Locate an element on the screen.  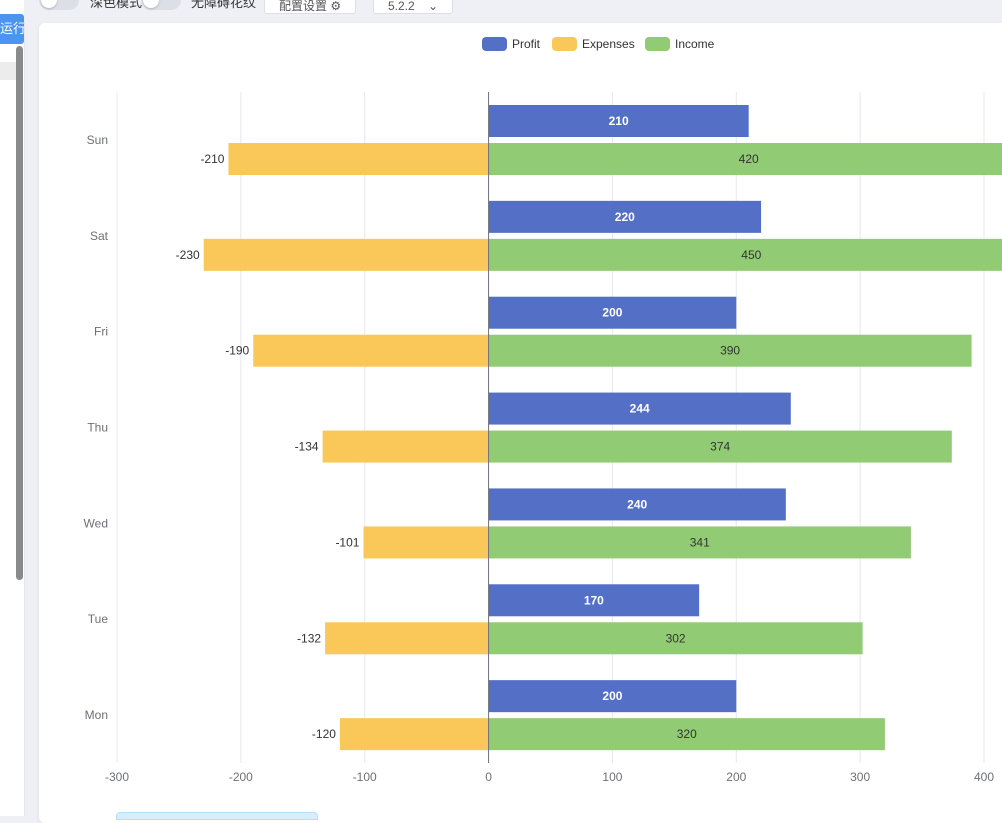
profit-data-label: 244 is located at coordinates (640, 409).